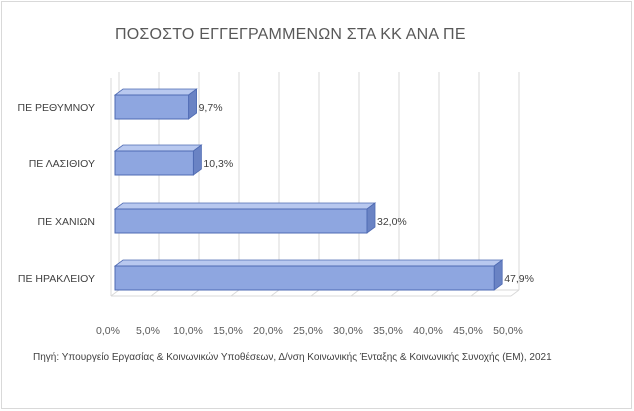 This screenshot has height=411, width=634. What do you see at coordinates (108, 331) in the screenshot?
I see `x-tick-label: 0,0%` at bounding box center [108, 331].